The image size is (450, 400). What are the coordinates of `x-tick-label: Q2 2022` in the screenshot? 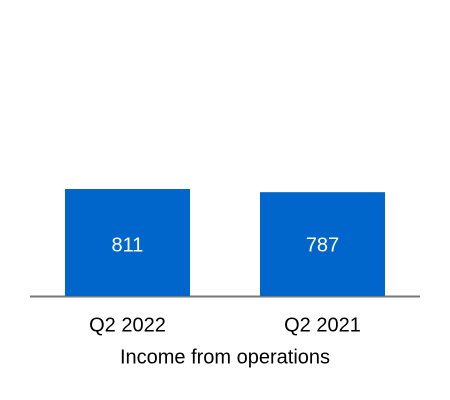 It's located at (127, 325).